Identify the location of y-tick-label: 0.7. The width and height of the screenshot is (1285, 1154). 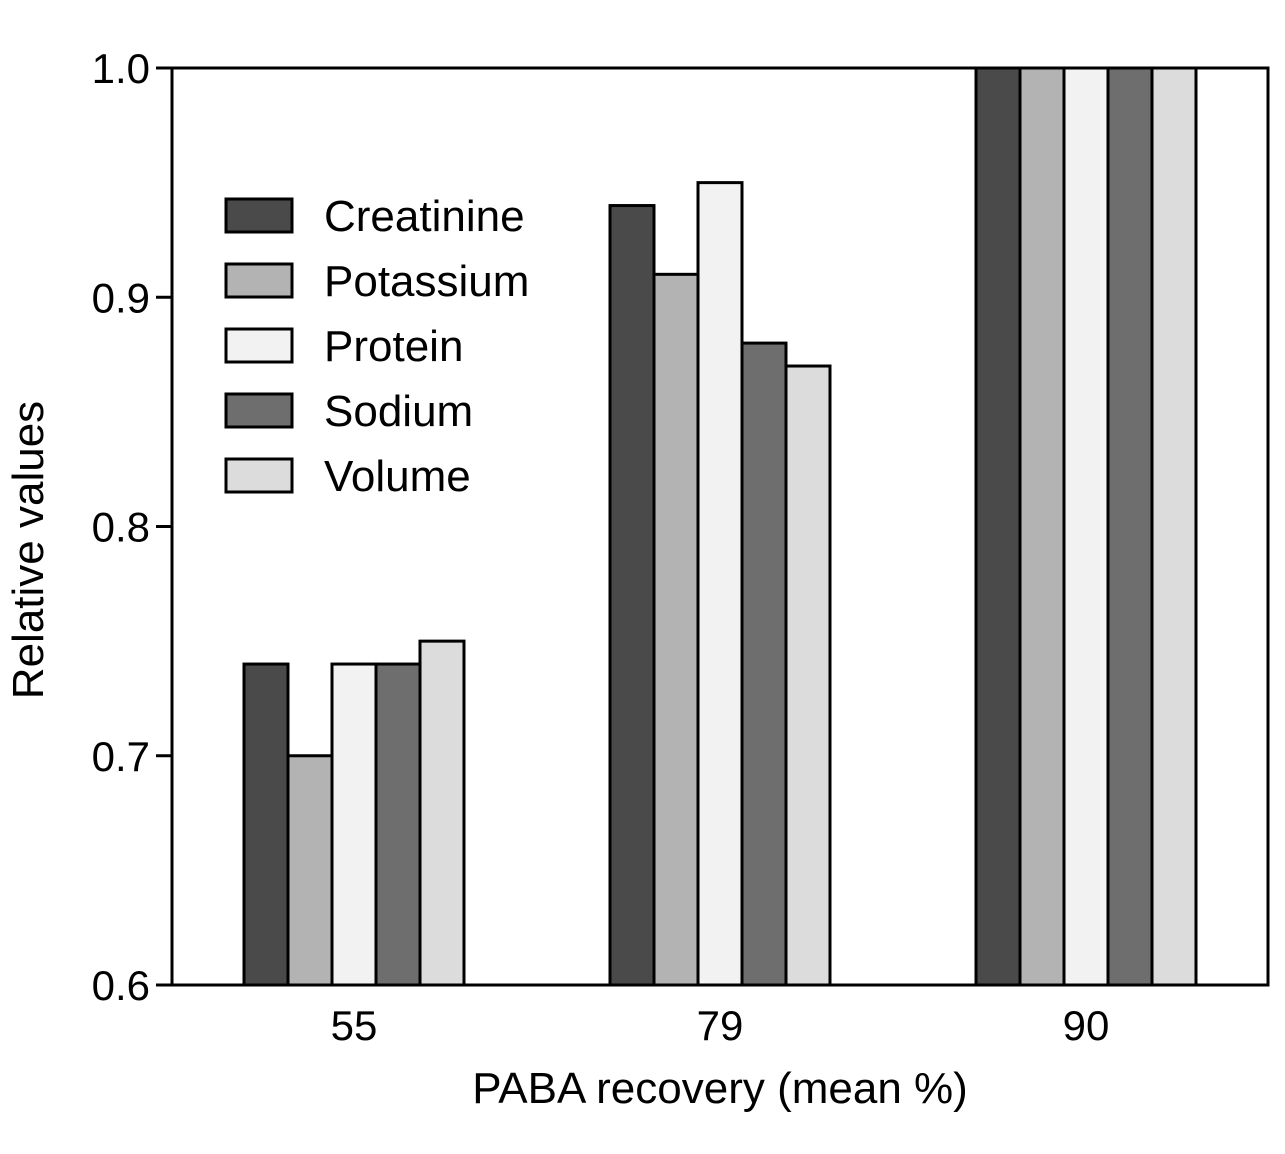
(121, 756).